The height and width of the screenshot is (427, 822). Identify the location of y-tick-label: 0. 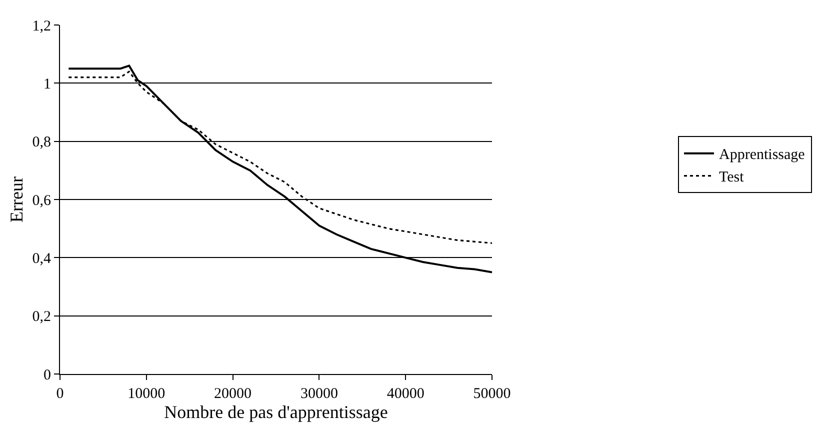
(47, 375).